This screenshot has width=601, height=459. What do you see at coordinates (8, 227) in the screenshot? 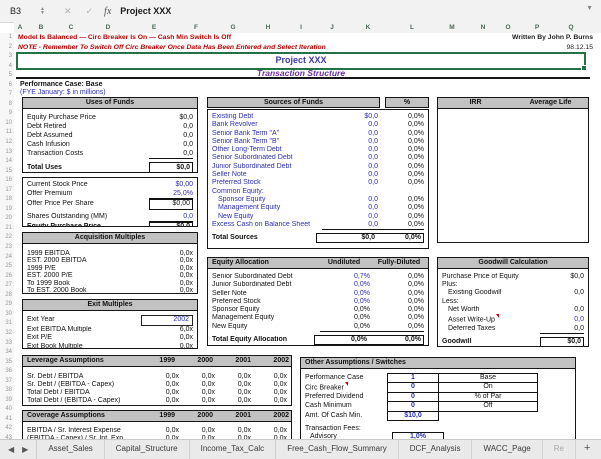
I see `row-header-21: 21` at bounding box center [8, 227].